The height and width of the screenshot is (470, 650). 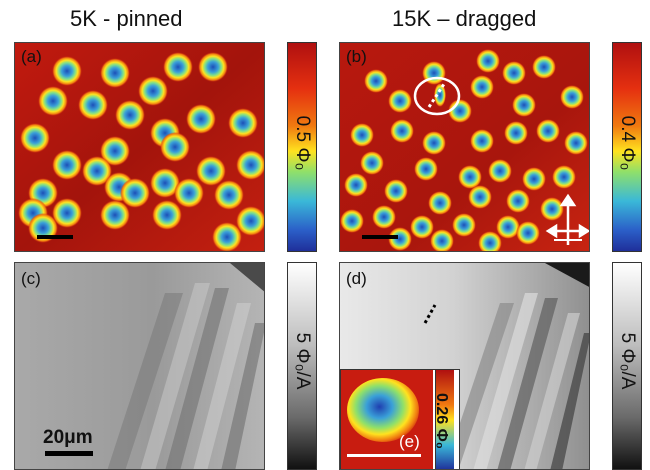 I want to click on panel-label-e: (e), so click(x=409, y=441).